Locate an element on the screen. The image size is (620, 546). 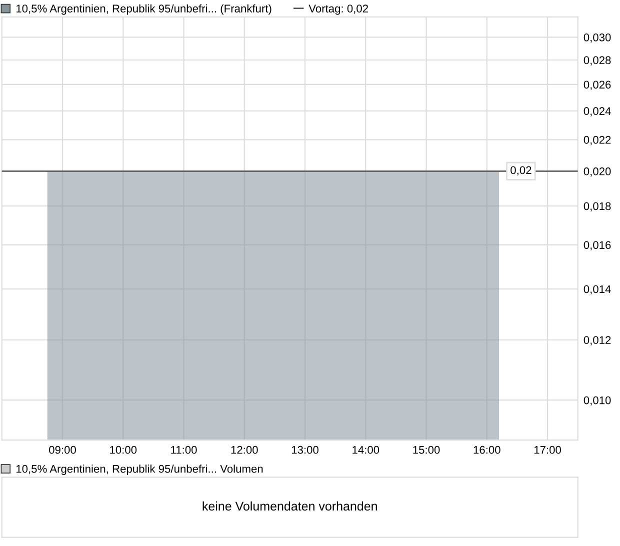
y-tick-label: 0,022 is located at coordinates (597, 141).